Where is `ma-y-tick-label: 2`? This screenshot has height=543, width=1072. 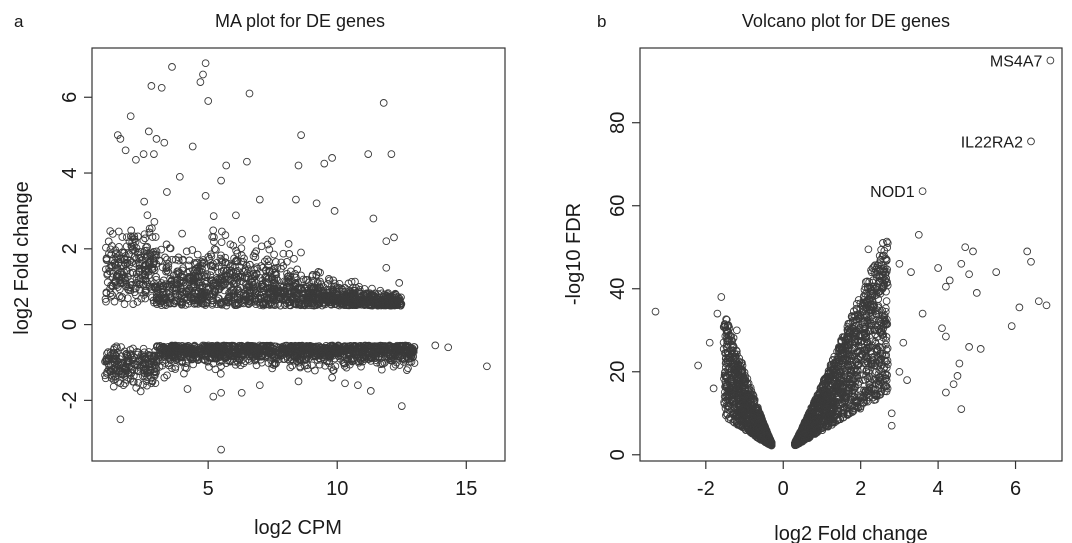 ma-y-tick-label: 2 is located at coordinates (70, 248).